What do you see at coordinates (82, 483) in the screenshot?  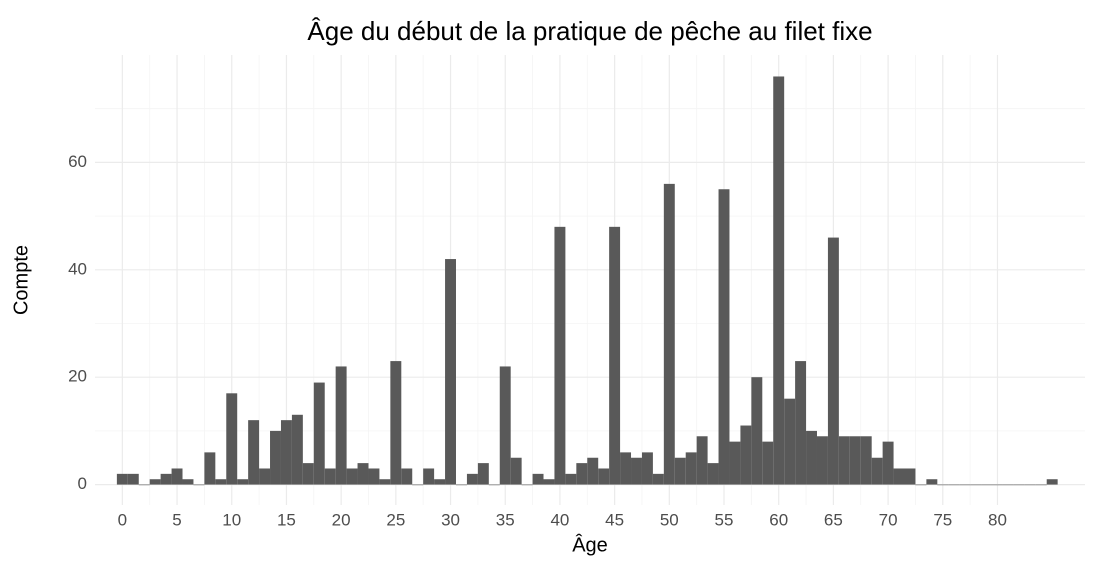 I see `y-tick-label: 0` at bounding box center [82, 483].